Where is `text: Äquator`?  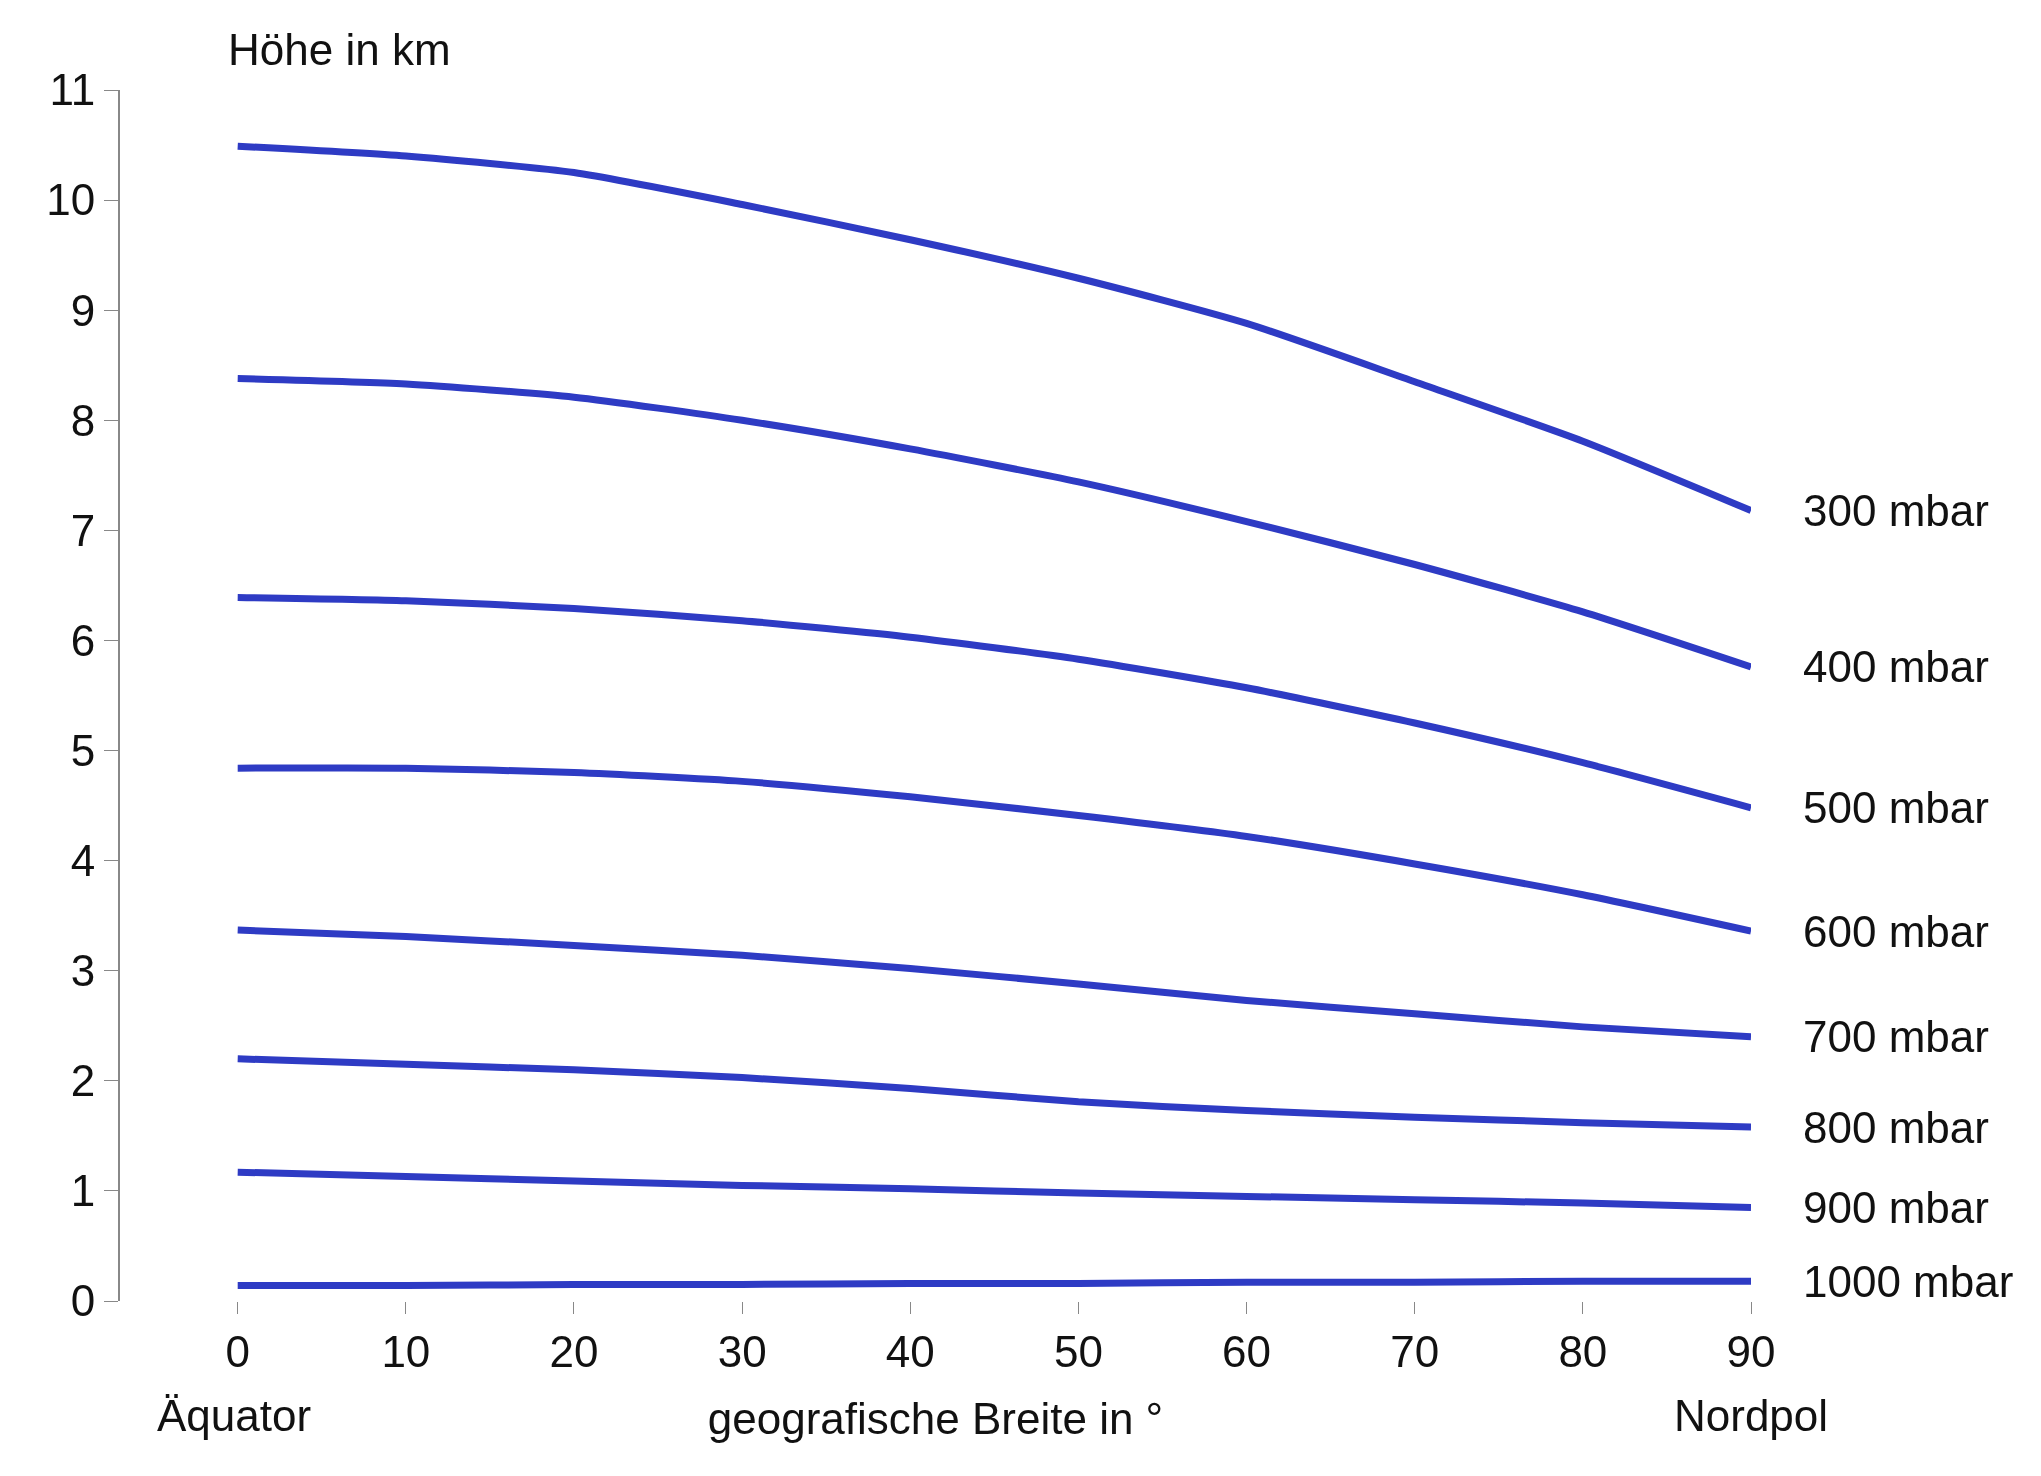 text: Äquator is located at coordinates (234, 1415).